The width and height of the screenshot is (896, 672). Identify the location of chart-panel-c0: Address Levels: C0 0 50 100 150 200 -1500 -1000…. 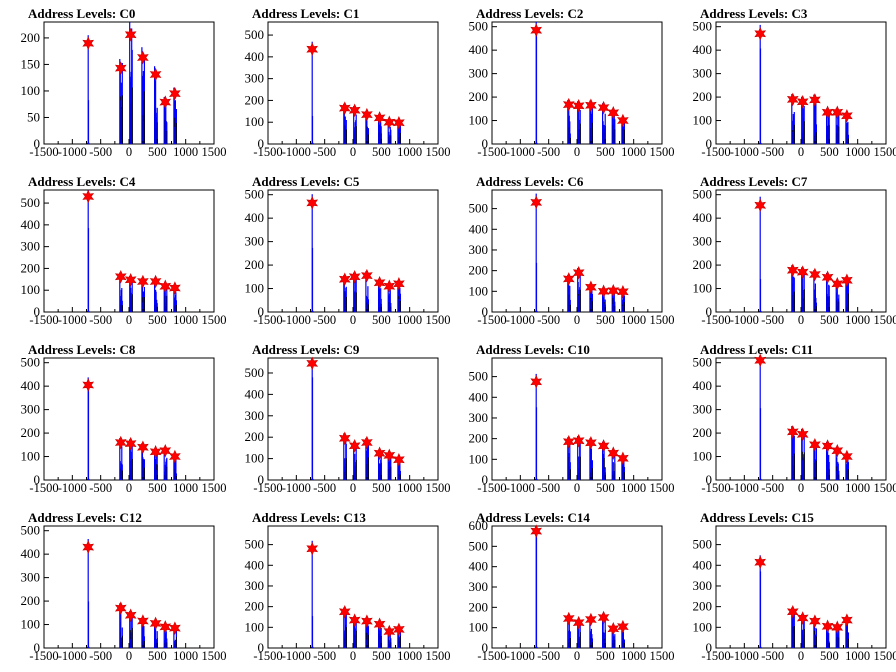
(124, 82).